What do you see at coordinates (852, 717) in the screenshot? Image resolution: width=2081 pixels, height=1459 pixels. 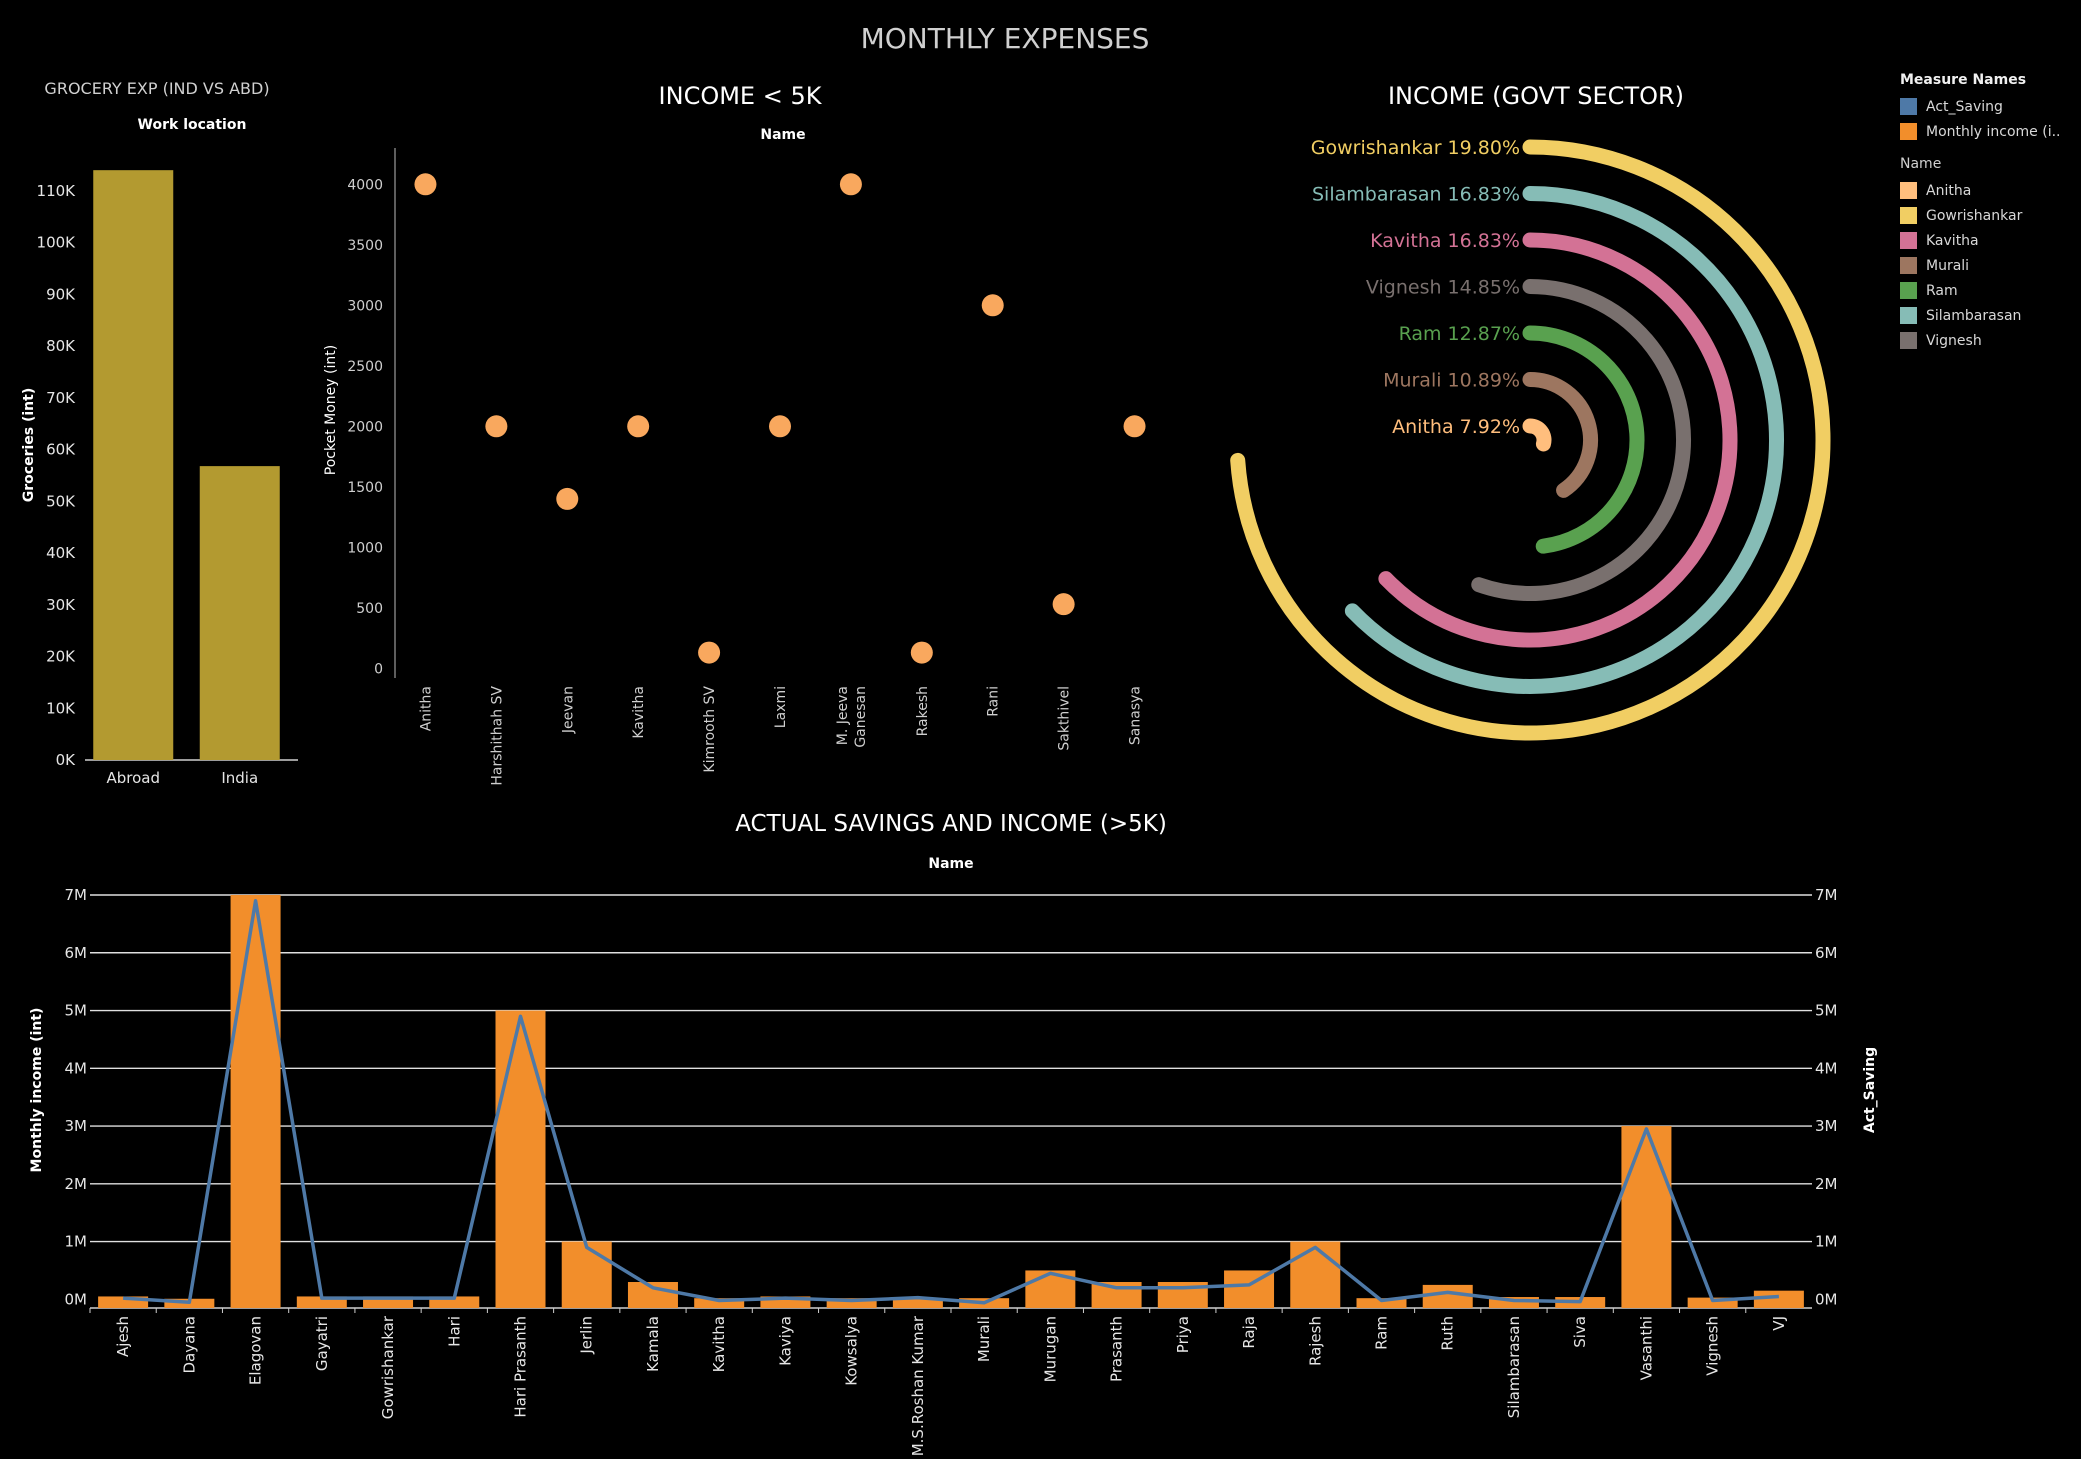 I see `scatter-x-tick-label: M. Jeeva Ganesan` at bounding box center [852, 717].